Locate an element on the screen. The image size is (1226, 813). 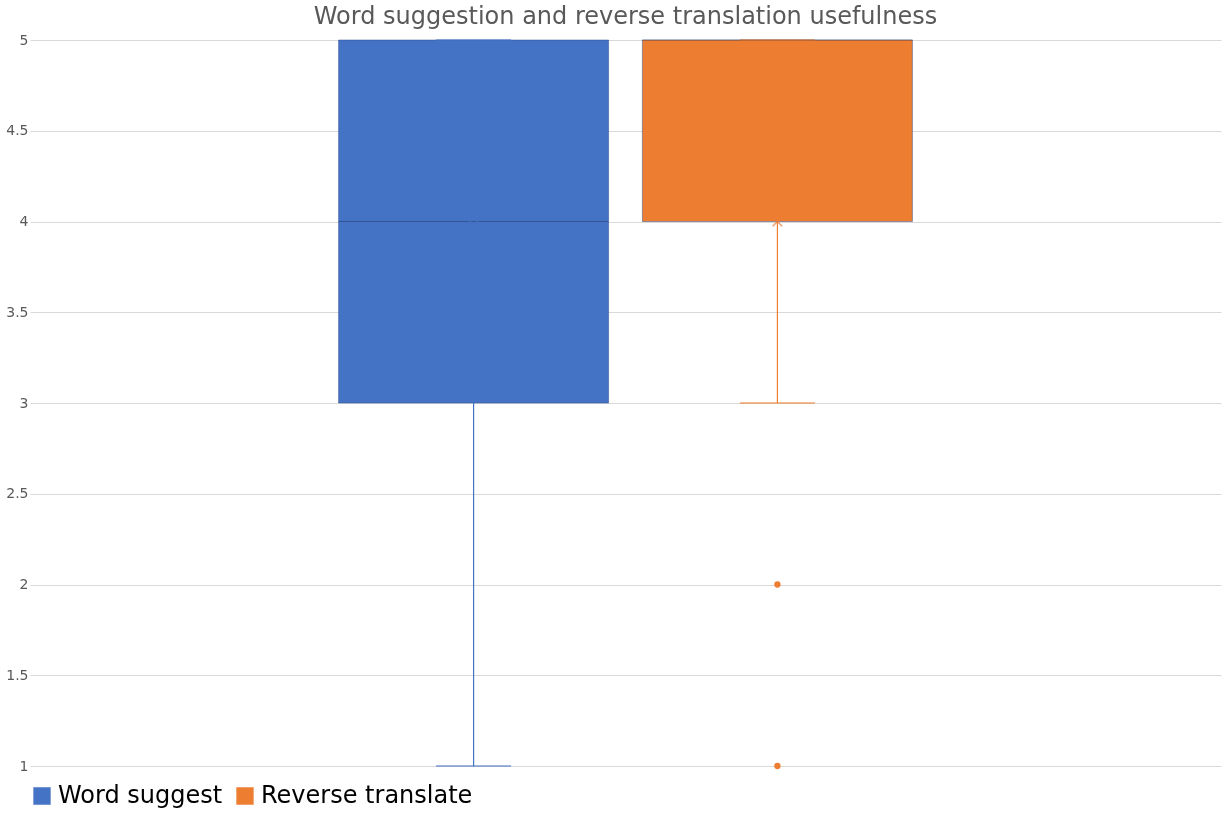
y-tick-label: 2 is located at coordinates (24, 584).